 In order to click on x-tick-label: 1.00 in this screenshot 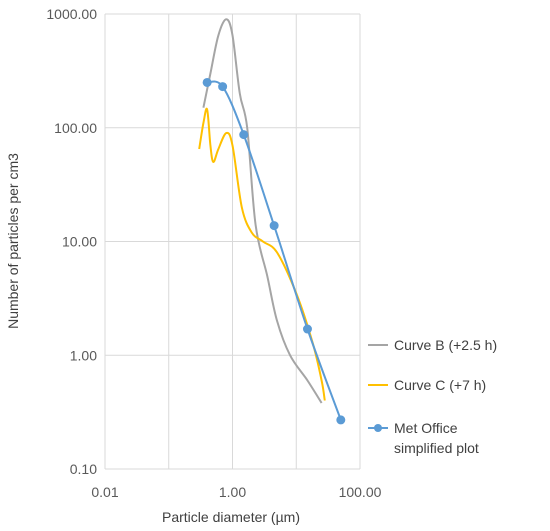, I will do `click(232, 492)`.